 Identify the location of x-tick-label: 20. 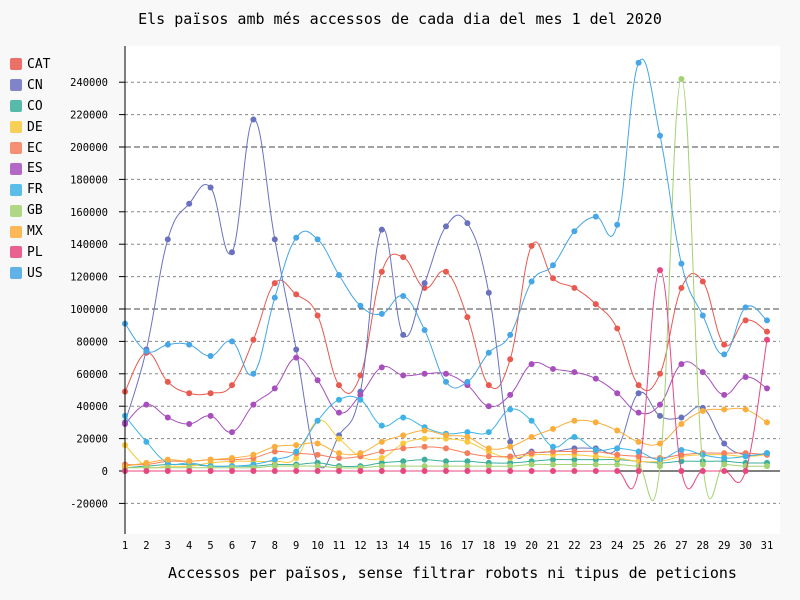
(531, 546).